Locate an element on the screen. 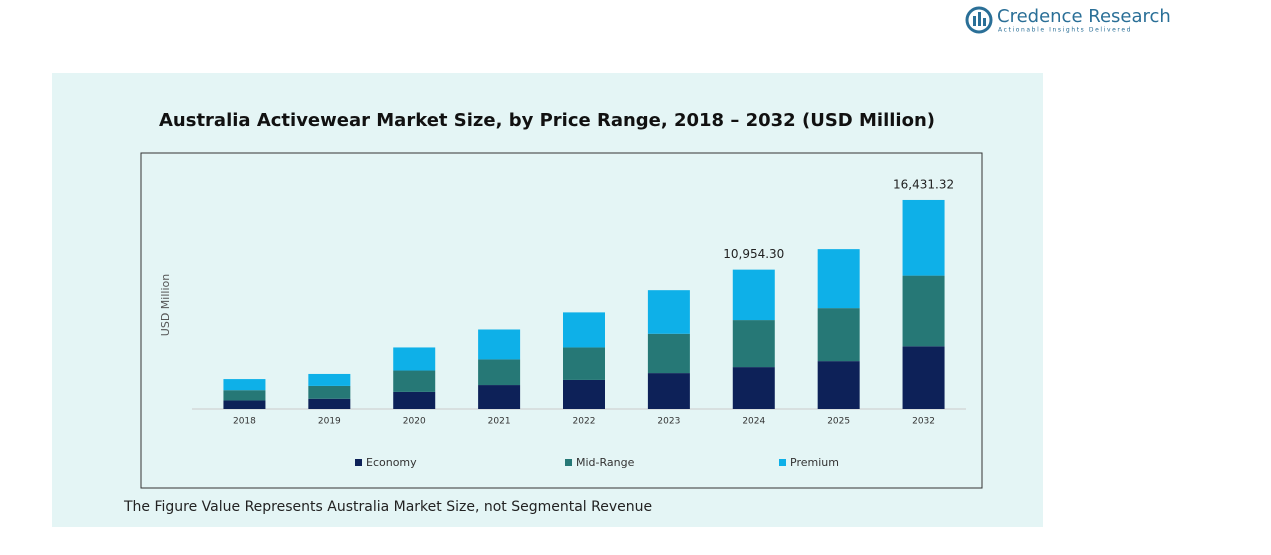 Image resolution: width=1271 pixels, height=555 pixels. total-label: 16,431.32 is located at coordinates (923, 184).